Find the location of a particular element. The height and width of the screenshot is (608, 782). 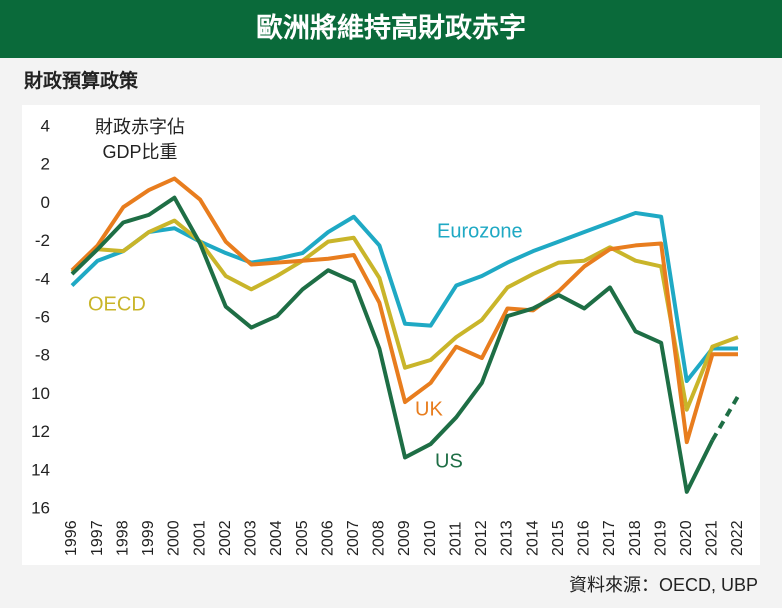

x-tick-label: 2009 is located at coordinates (404, 538).